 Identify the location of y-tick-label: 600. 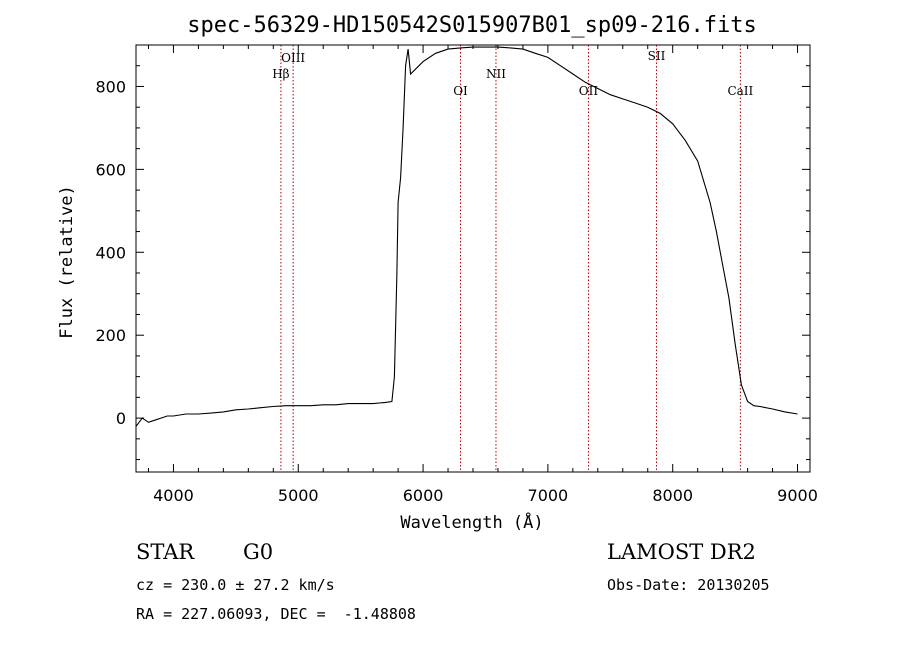
(110, 169).